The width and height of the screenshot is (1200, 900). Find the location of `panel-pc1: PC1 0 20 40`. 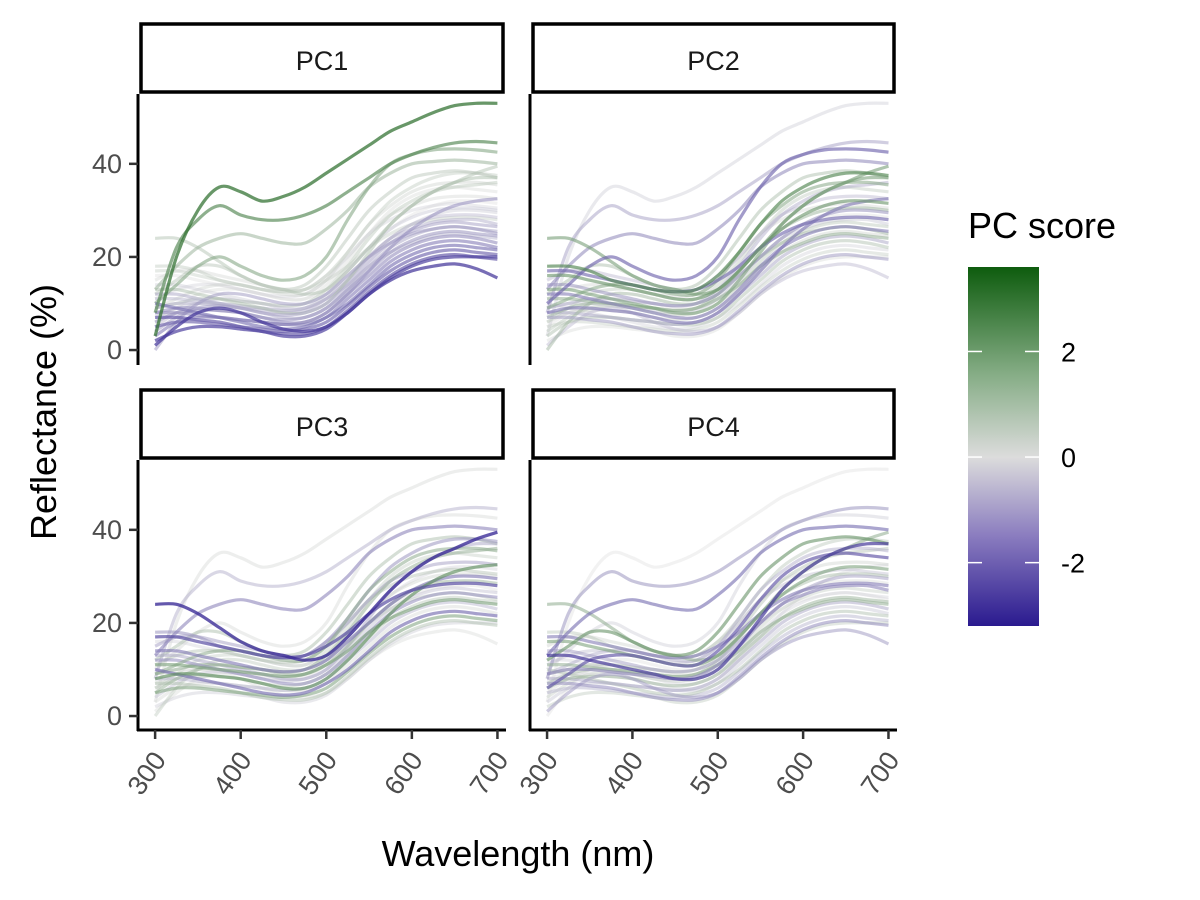

panel-pc1: PC1 0 20 40 is located at coordinates (298, 193).